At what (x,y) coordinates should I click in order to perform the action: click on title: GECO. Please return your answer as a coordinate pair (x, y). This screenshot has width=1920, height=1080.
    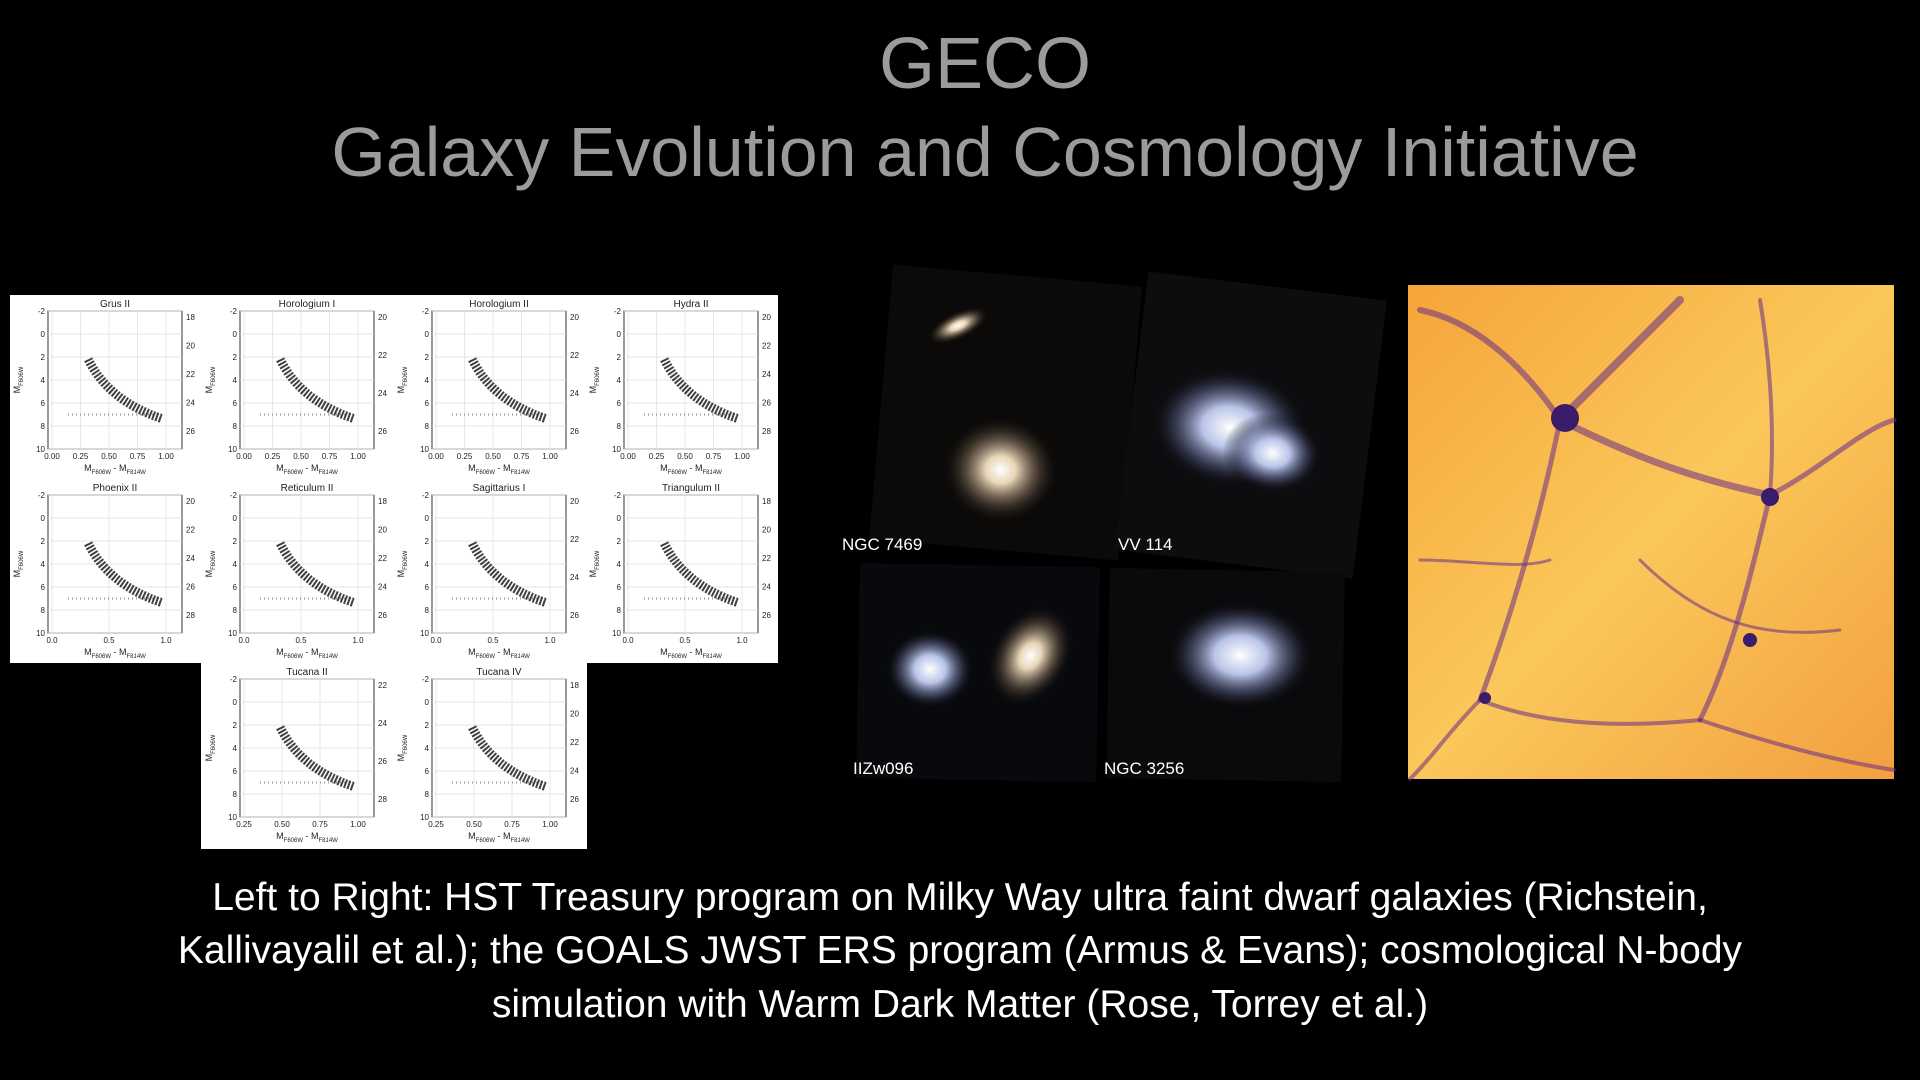
    Looking at the image, I should click on (985, 64).